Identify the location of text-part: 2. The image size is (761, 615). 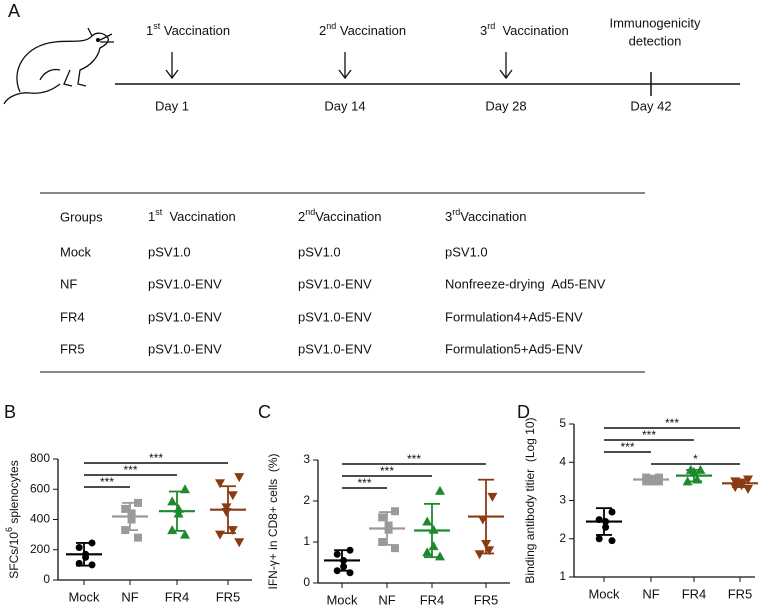
(322, 30).